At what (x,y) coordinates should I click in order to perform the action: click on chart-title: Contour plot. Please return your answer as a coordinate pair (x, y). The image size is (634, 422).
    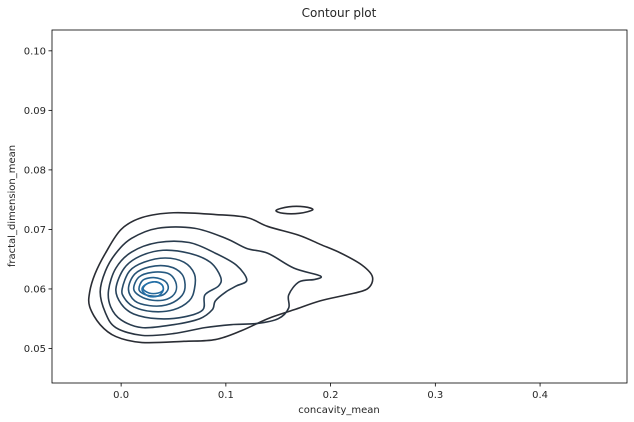
    Looking at the image, I should click on (339, 13).